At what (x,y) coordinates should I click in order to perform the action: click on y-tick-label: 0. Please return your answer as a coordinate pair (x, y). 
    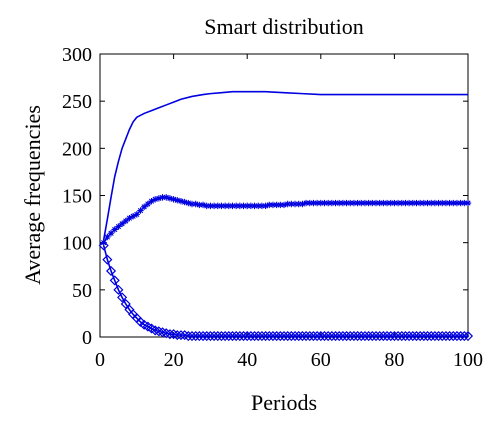
    Looking at the image, I should click on (87, 338).